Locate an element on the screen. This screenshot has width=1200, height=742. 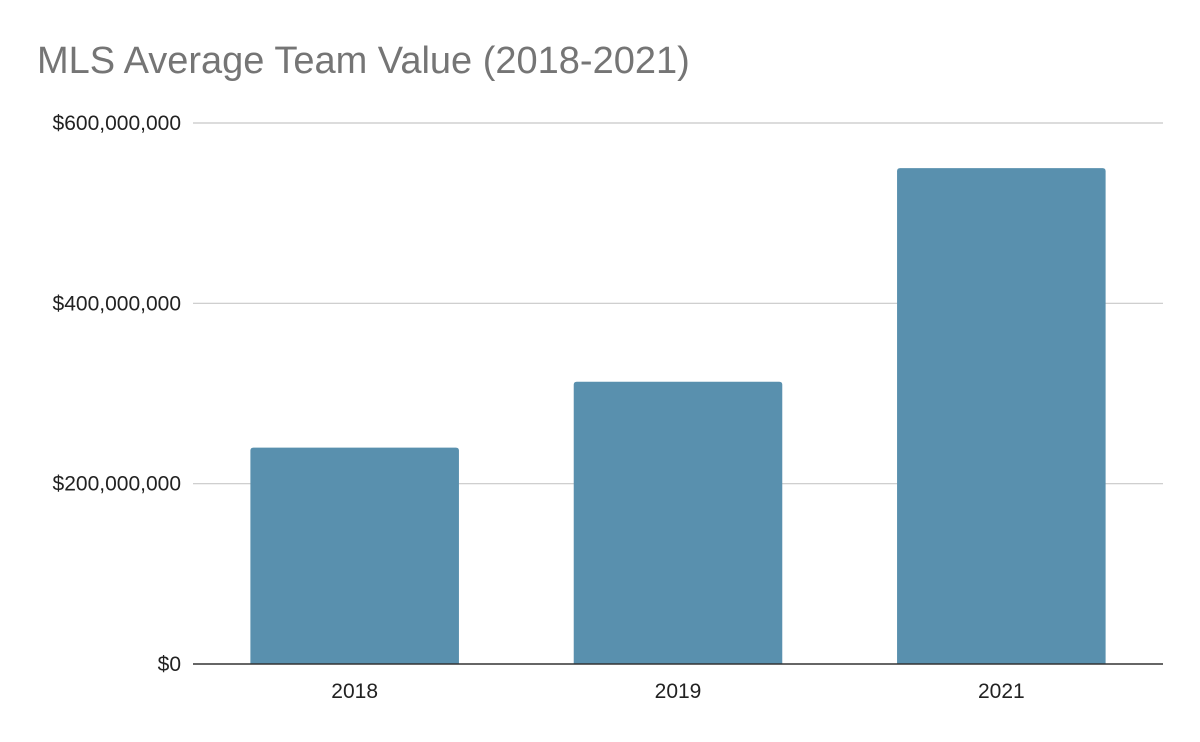
x-tick-label: 2021 is located at coordinates (1001, 691).